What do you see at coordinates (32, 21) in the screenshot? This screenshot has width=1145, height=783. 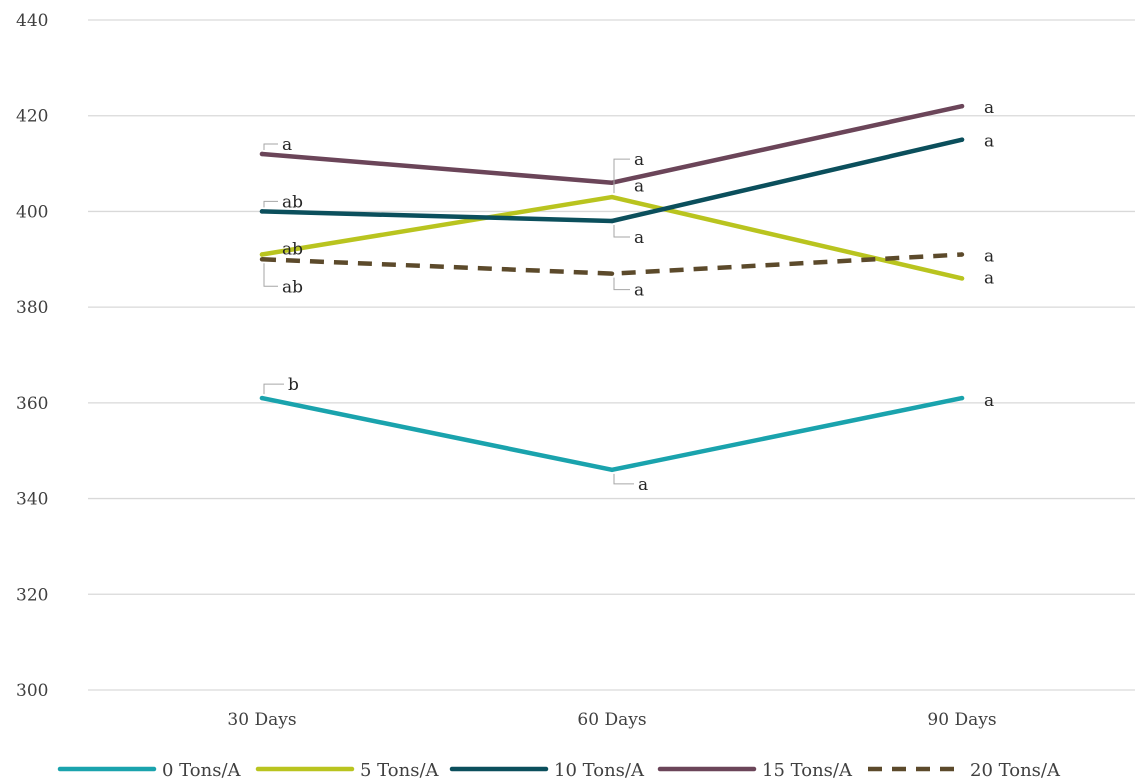 I see `y-tick-label: 440` at bounding box center [32, 21].